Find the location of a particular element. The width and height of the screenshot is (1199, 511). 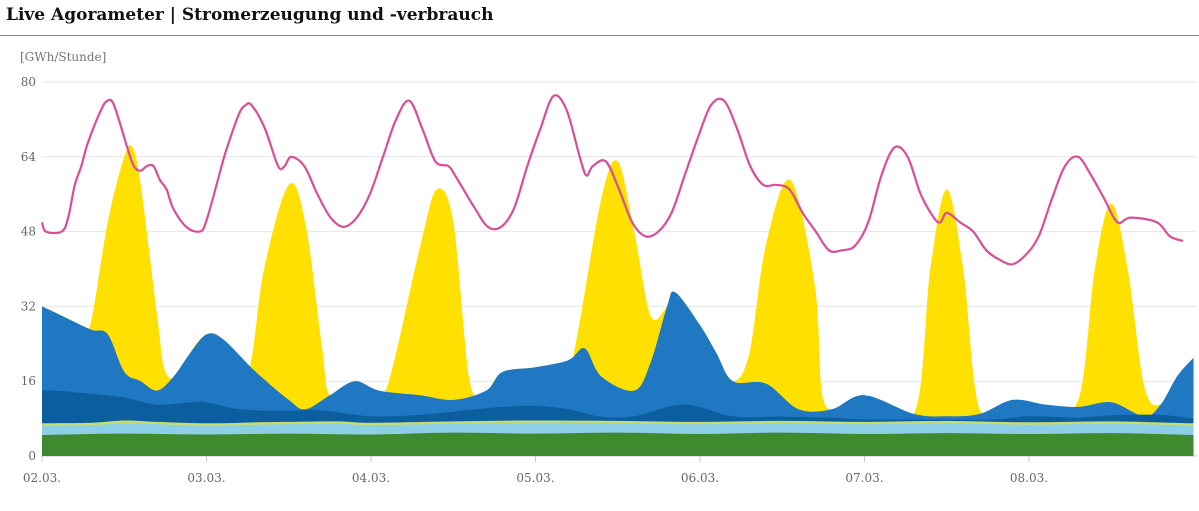

y-tick-label: 0 is located at coordinates (32, 456).